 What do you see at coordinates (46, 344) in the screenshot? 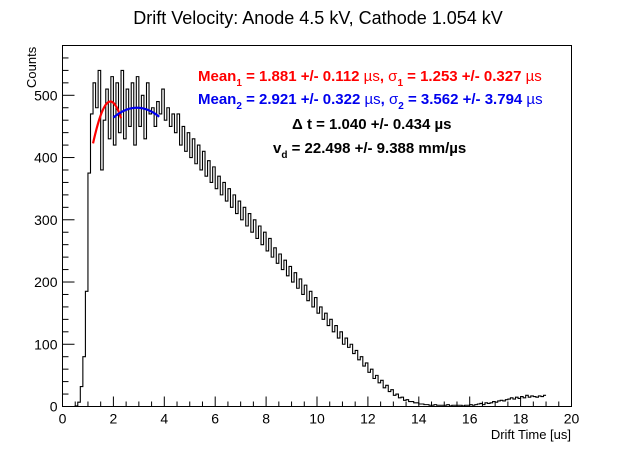
I see `y-tick-label: 100` at bounding box center [46, 344].